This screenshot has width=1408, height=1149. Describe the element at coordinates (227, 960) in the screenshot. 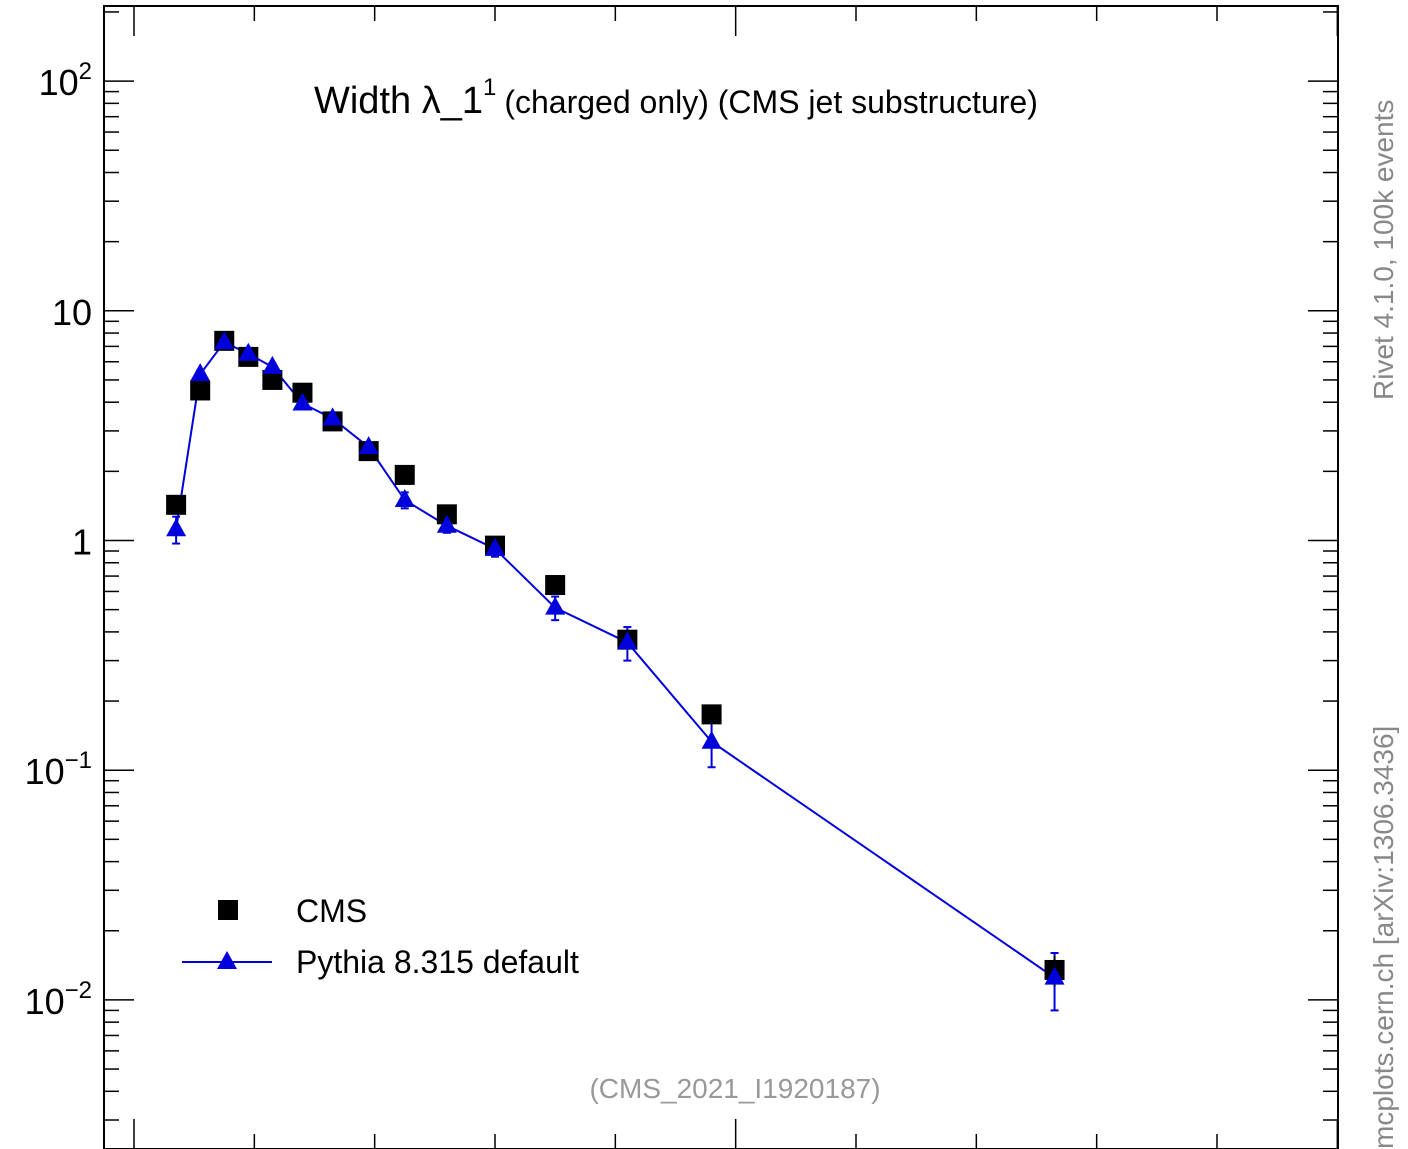

I see `legend-pythia-marker` at that location.